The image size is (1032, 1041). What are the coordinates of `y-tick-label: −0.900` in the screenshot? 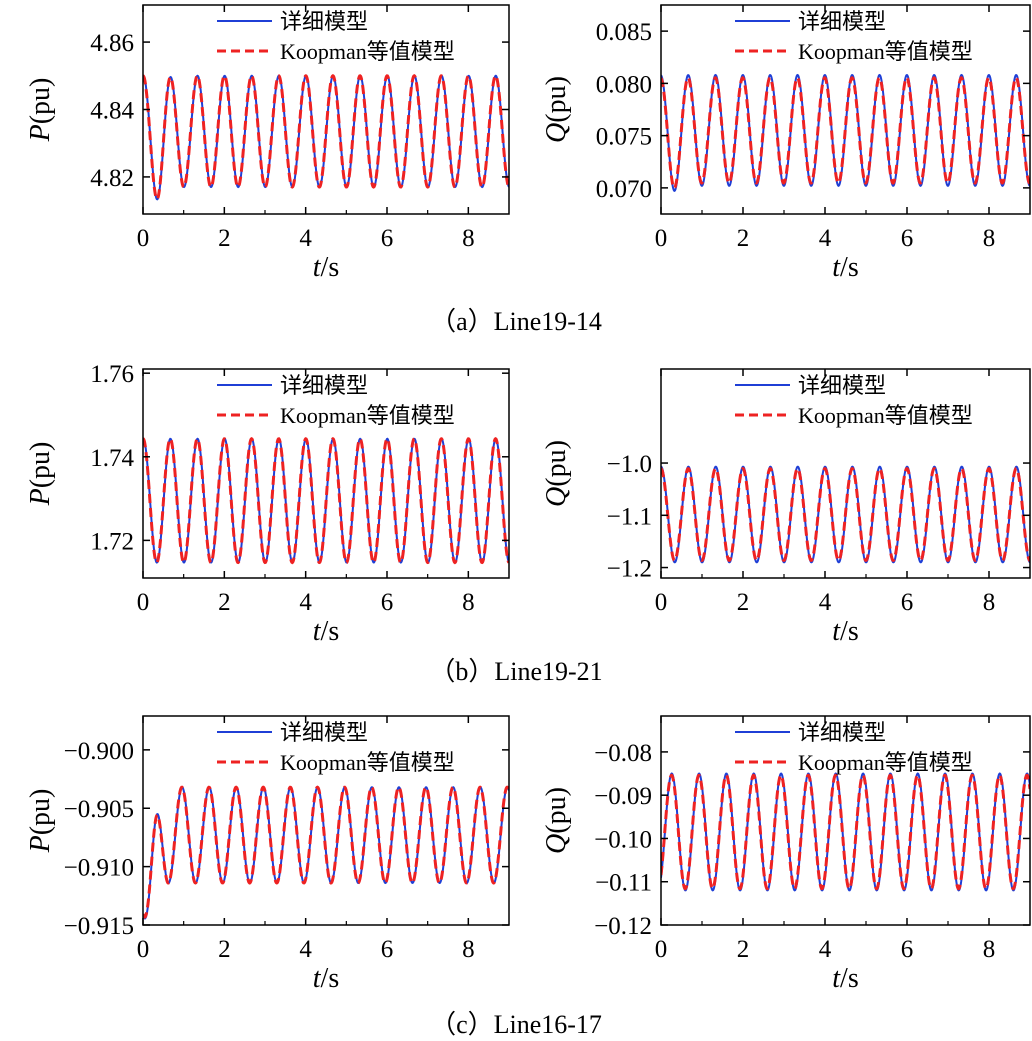 It's located at (99, 751).